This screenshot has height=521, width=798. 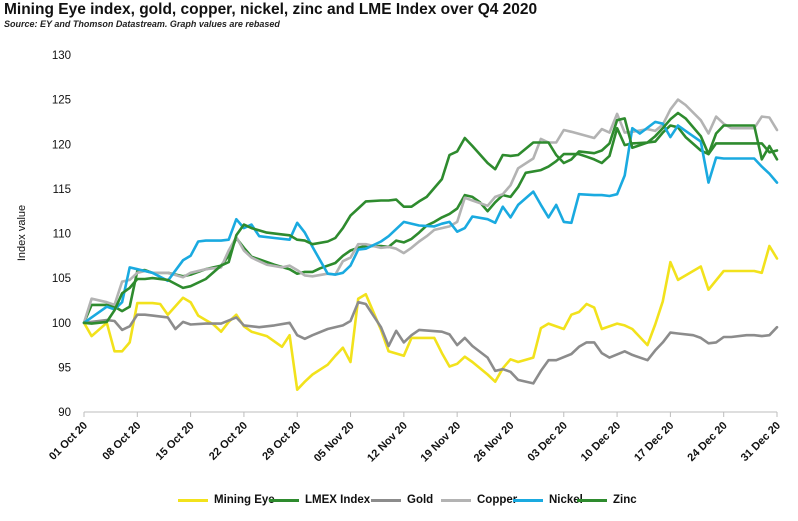 I want to click on legend-label: Copper, so click(x=497, y=500).